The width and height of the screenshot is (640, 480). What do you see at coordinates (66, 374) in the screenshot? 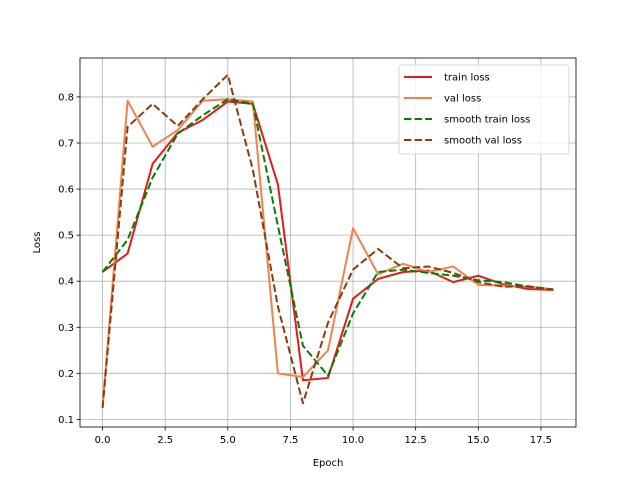
I see `y-tick-label: 0.2` at bounding box center [66, 374].